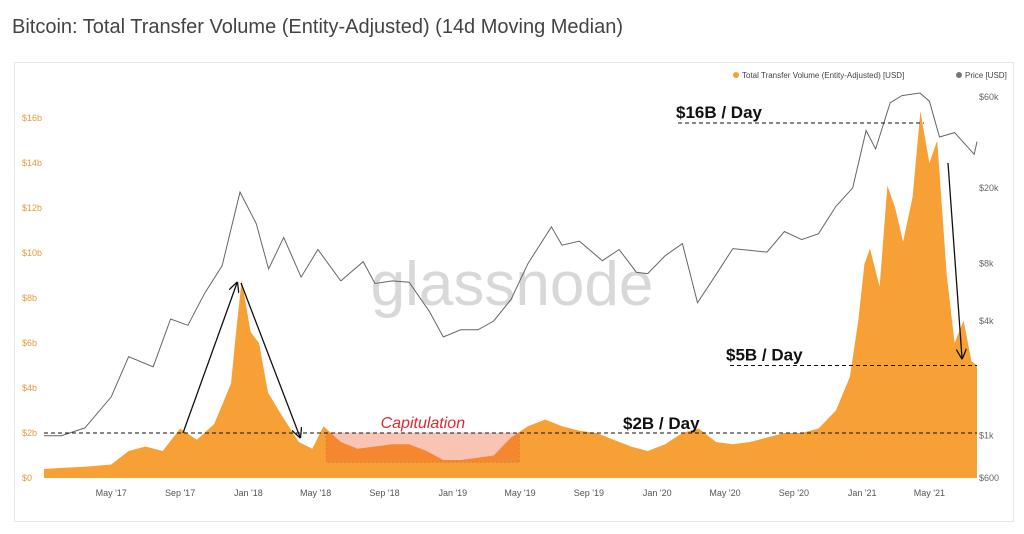  What do you see at coordinates (512, 284) in the screenshot?
I see `watermark: glassnode` at bounding box center [512, 284].